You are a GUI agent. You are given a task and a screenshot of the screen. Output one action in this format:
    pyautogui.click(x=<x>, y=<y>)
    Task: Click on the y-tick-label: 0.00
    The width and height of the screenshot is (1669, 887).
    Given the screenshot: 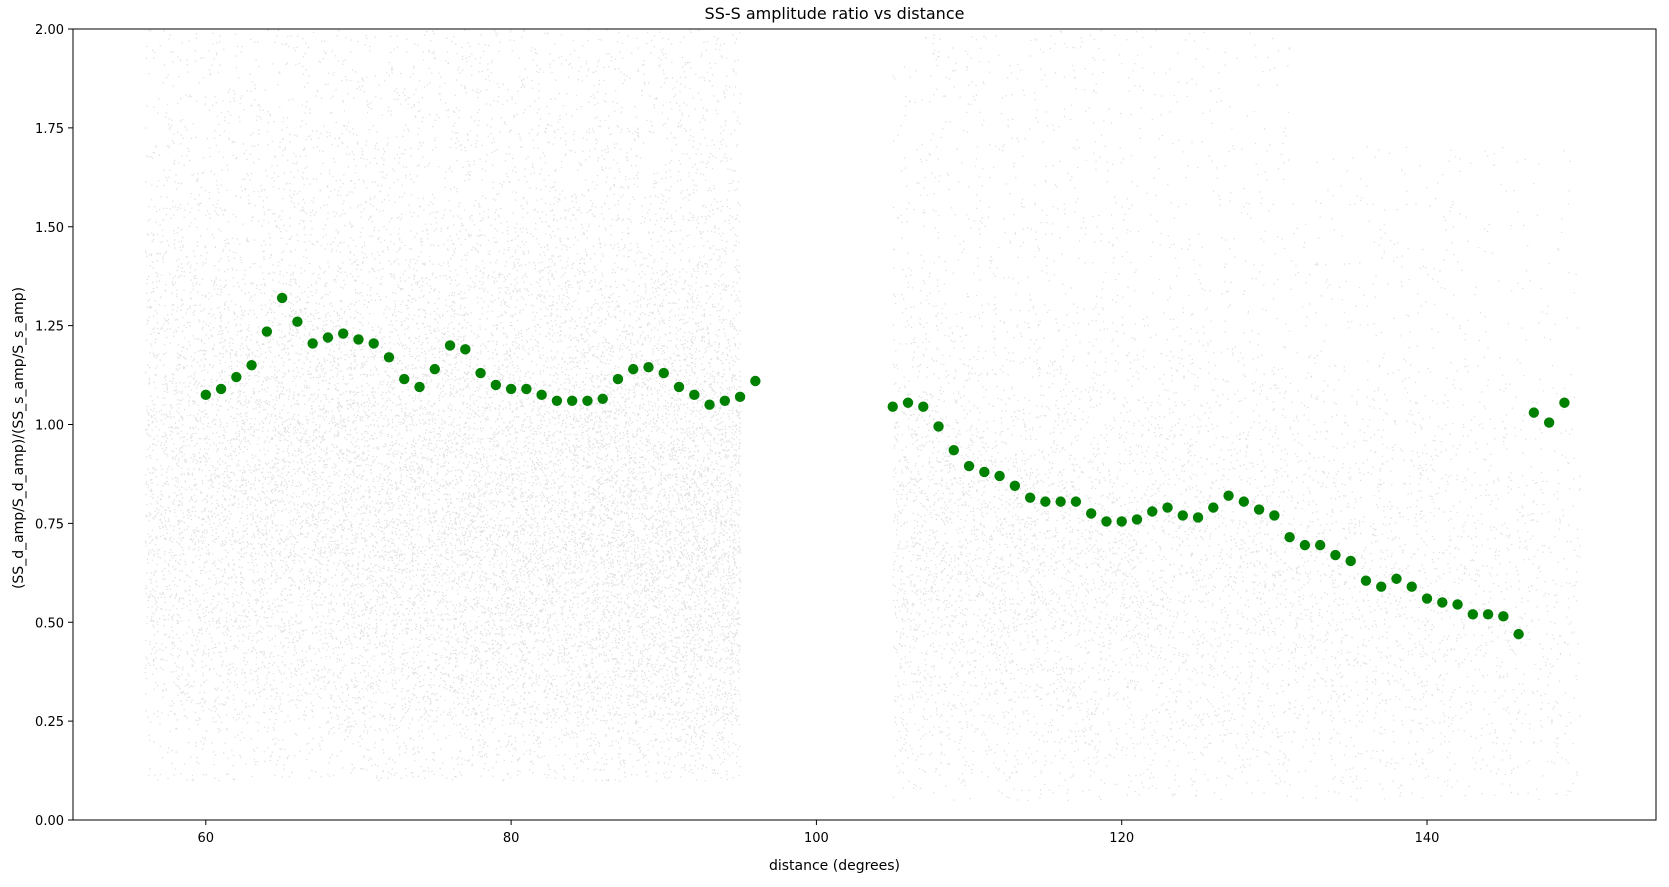 What is the action you would take?
    pyautogui.click(x=49, y=821)
    